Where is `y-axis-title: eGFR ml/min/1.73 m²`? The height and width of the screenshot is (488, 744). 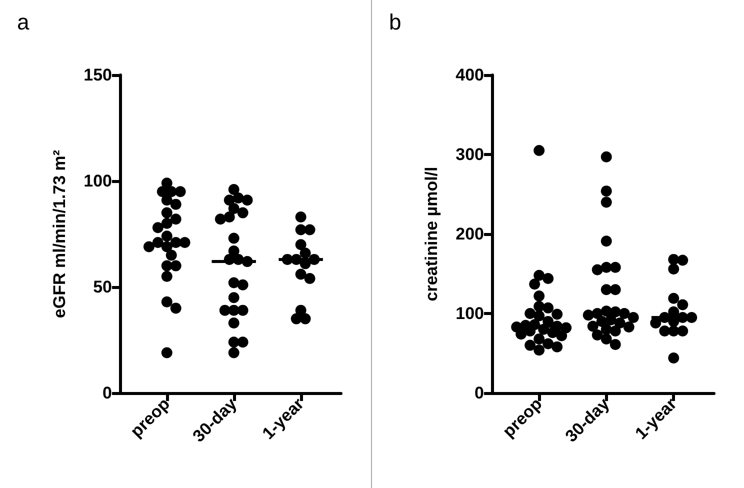 y-axis-title: eGFR ml/min/1.73 m² is located at coordinates (59, 234).